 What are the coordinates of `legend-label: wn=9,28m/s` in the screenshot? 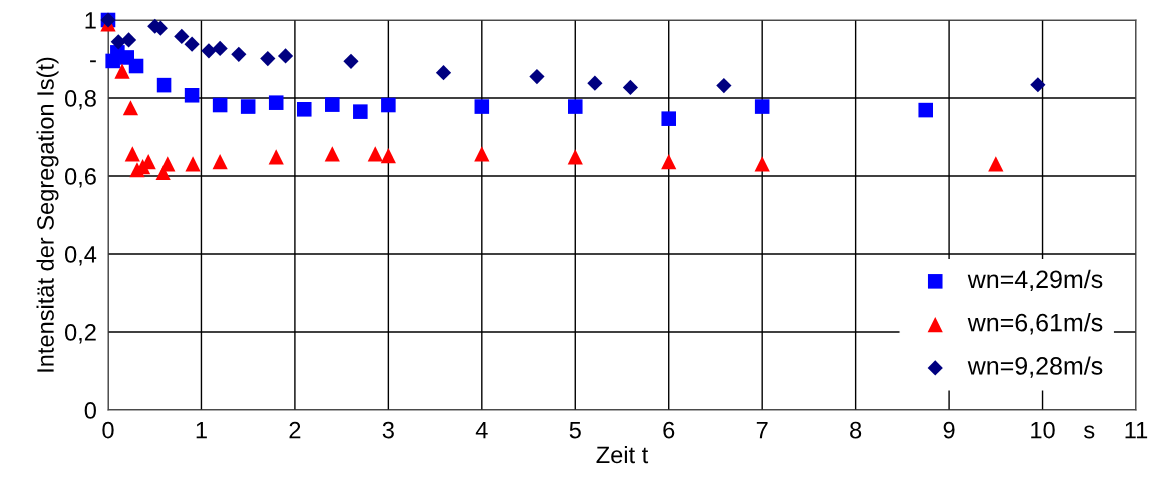 It's located at (1035, 367).